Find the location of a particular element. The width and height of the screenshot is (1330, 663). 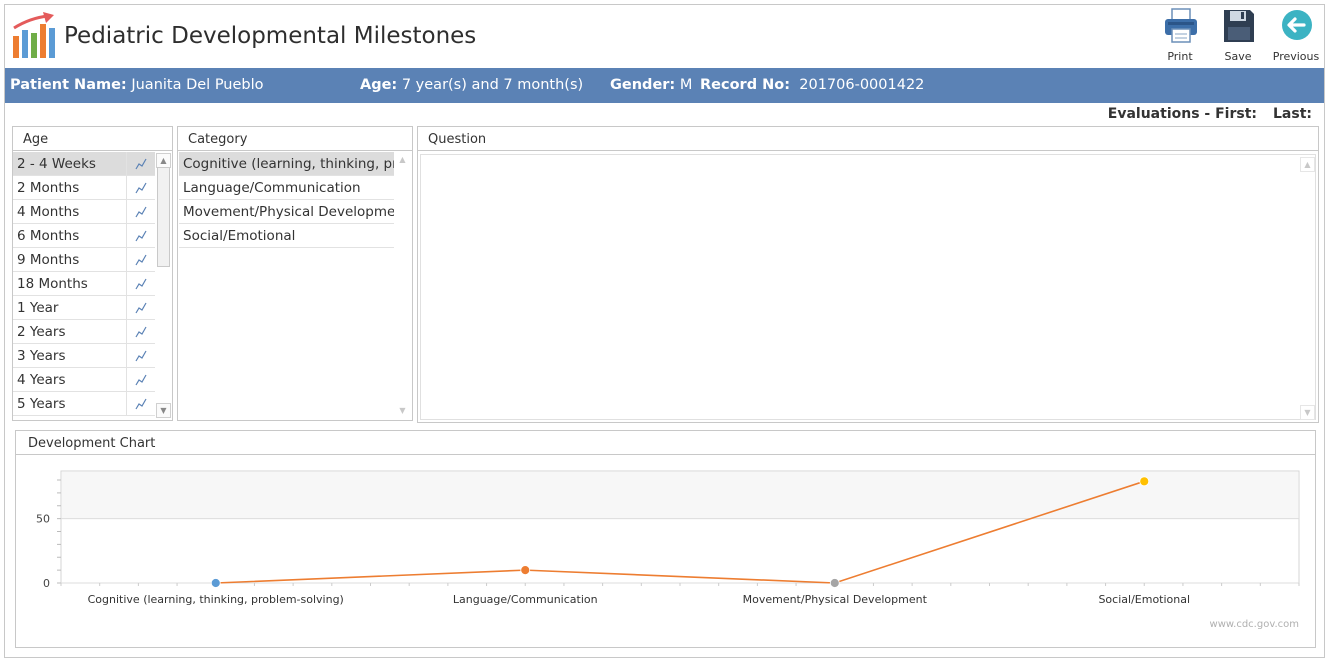

patient-name-label: Patient Name: is located at coordinates (68, 85).